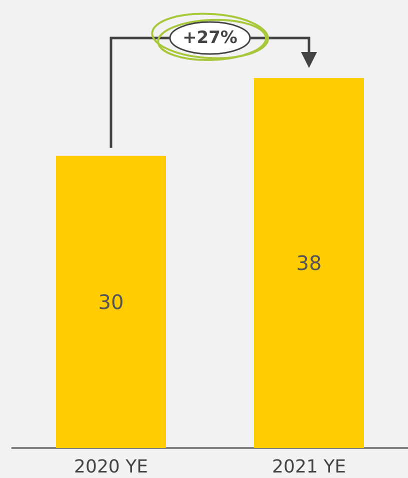  I want to click on x-tick-label: 2020 YE, so click(111, 467).